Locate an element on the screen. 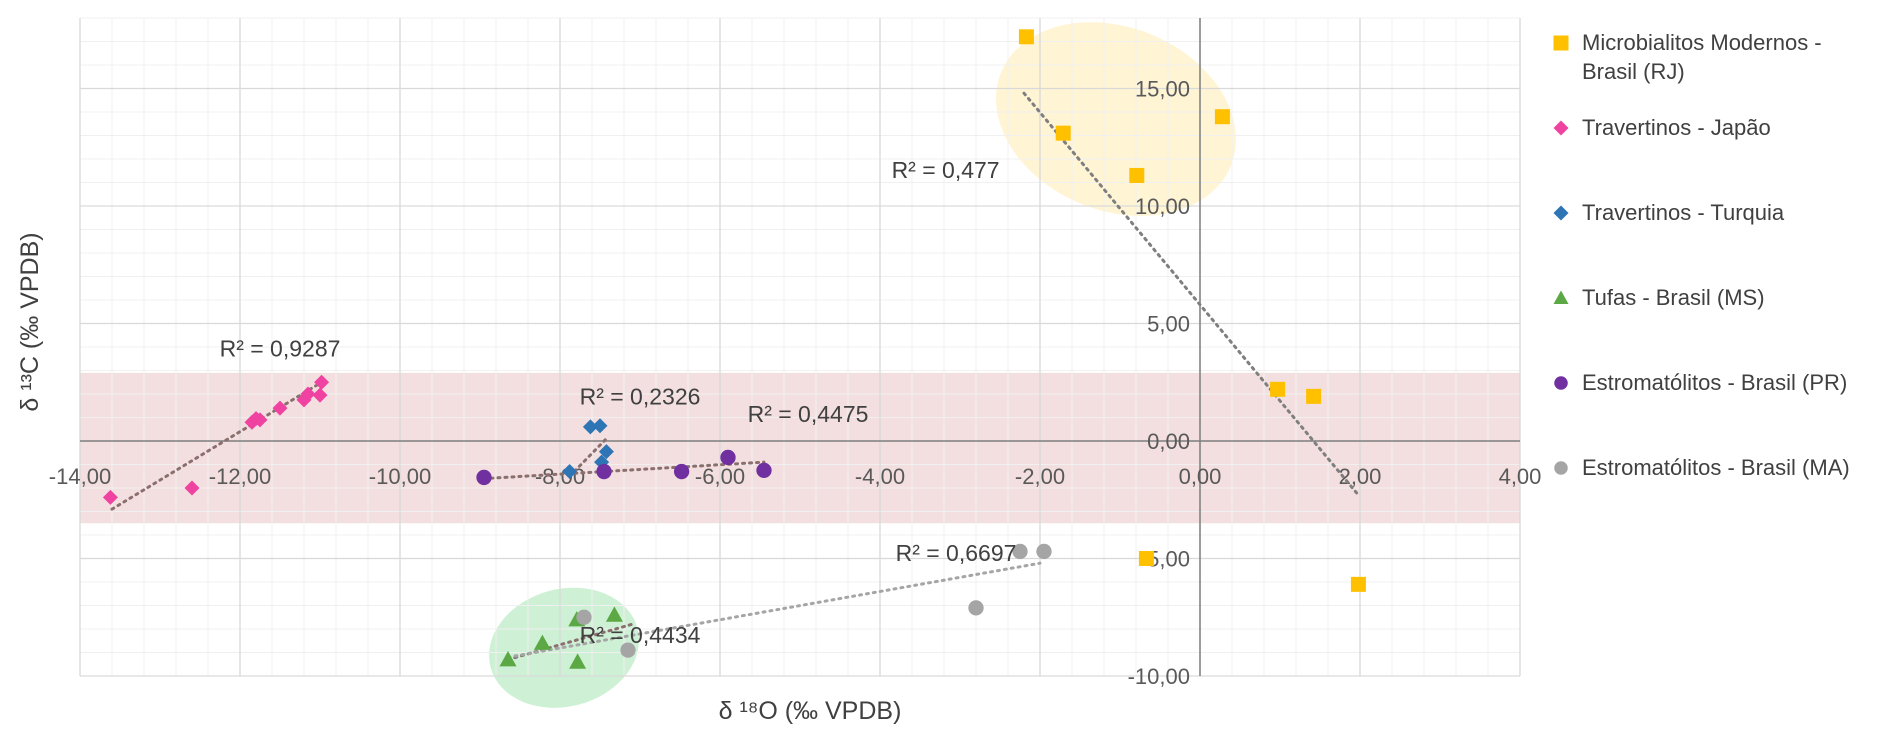 This screenshot has height=729, width=1883. legend-label: Microbialitos Modernos - Brasil (RJ) is located at coordinates (1702, 57).